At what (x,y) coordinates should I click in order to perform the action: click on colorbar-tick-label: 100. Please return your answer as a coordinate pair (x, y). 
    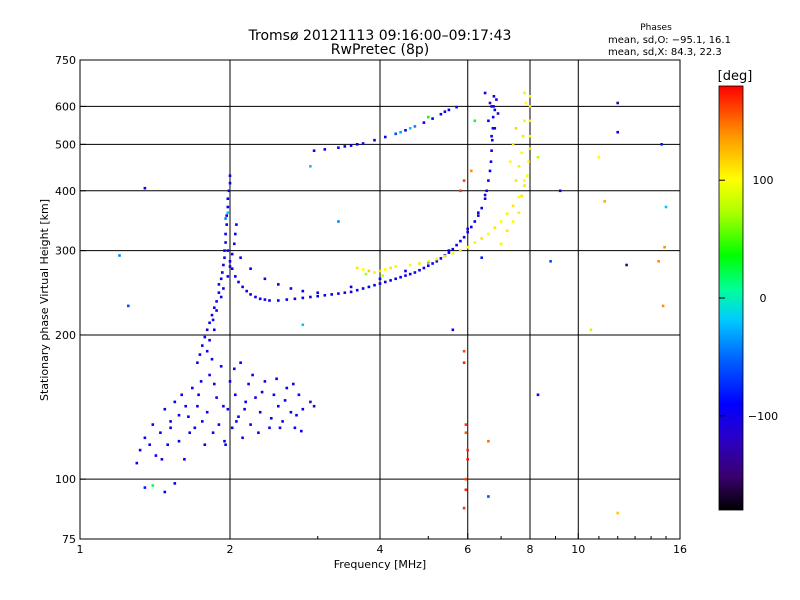
    Looking at the image, I should click on (763, 180).